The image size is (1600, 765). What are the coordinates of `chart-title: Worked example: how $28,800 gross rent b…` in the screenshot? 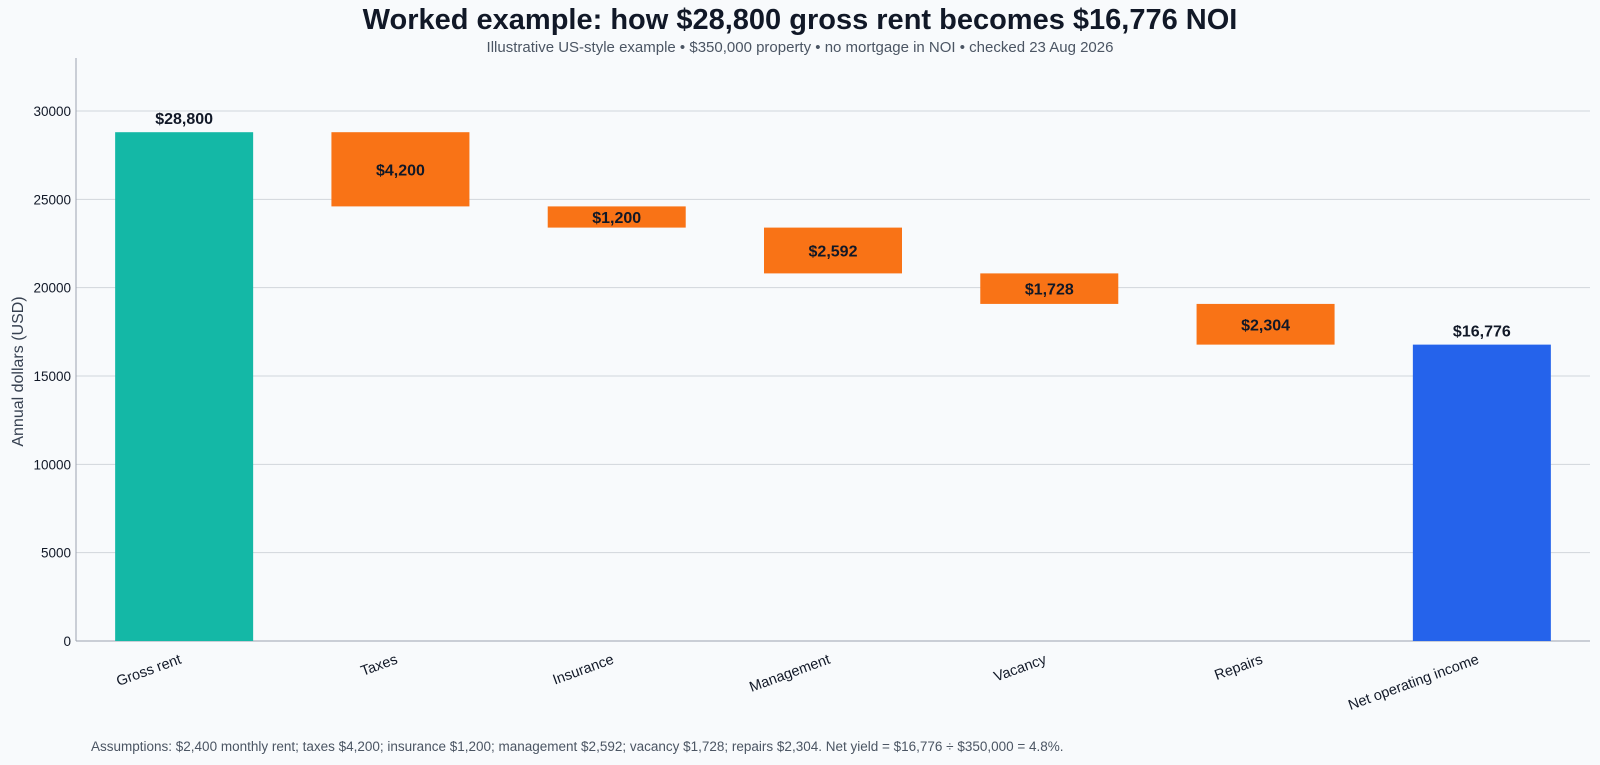 It's located at (800, 20).